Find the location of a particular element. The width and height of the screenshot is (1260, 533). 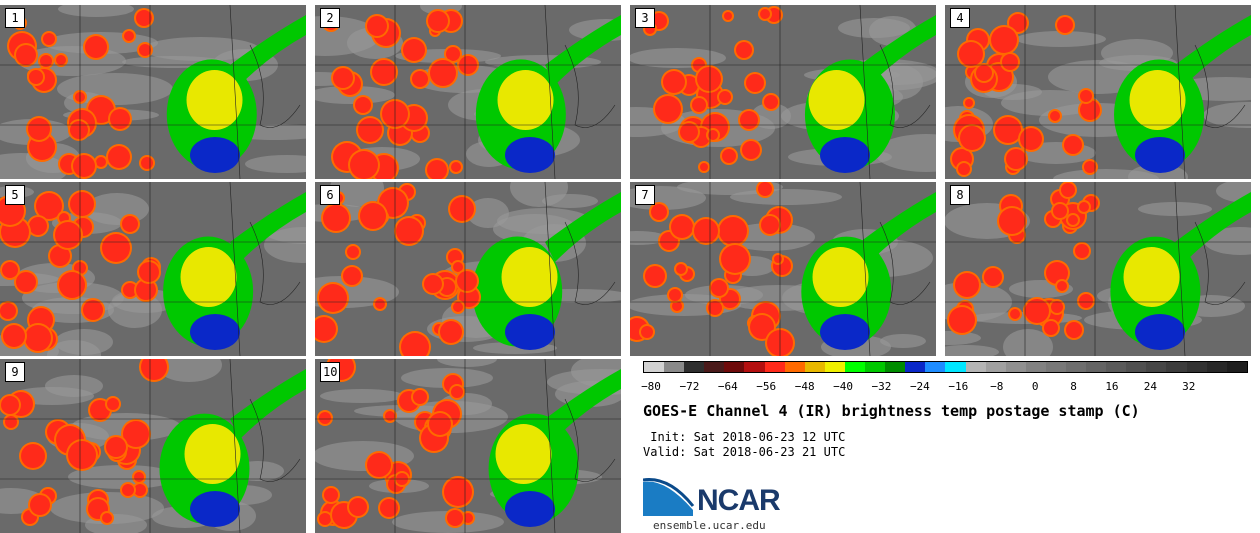

panel-number-label: 3 is located at coordinates (645, 18).